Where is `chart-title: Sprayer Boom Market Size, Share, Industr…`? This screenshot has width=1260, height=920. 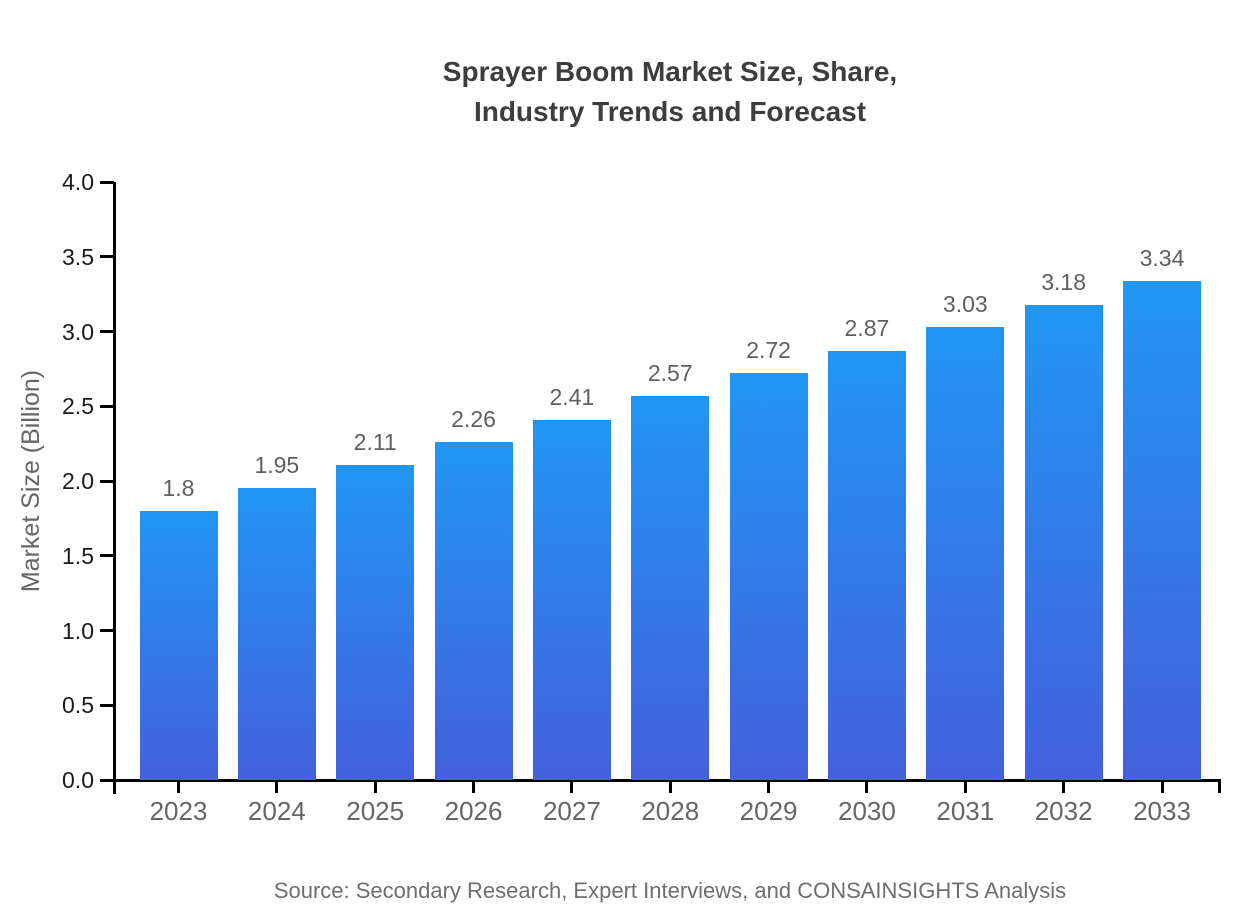 chart-title: Sprayer Boom Market Size, Share, Industr… is located at coordinates (670, 91).